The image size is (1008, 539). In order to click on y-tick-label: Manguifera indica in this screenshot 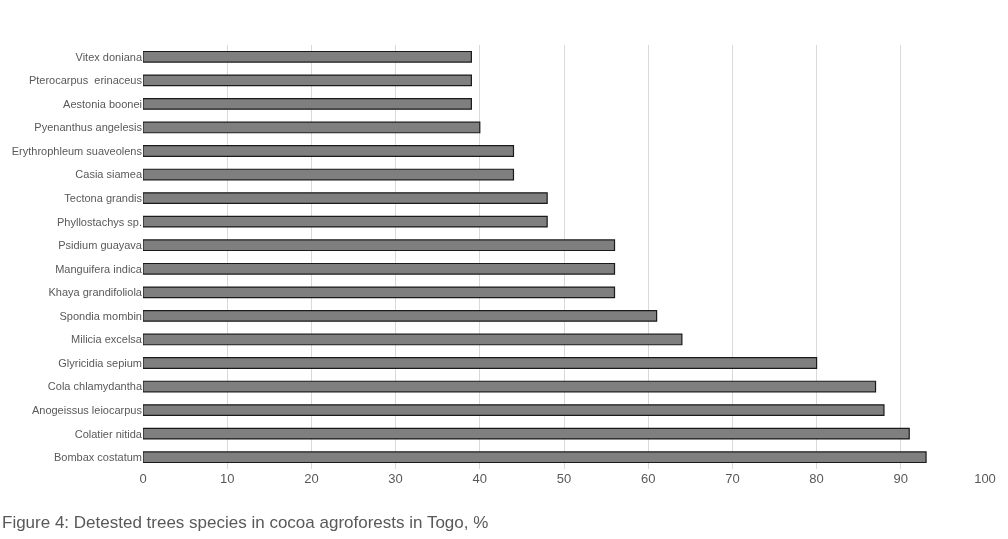, I will do `click(99, 268)`.